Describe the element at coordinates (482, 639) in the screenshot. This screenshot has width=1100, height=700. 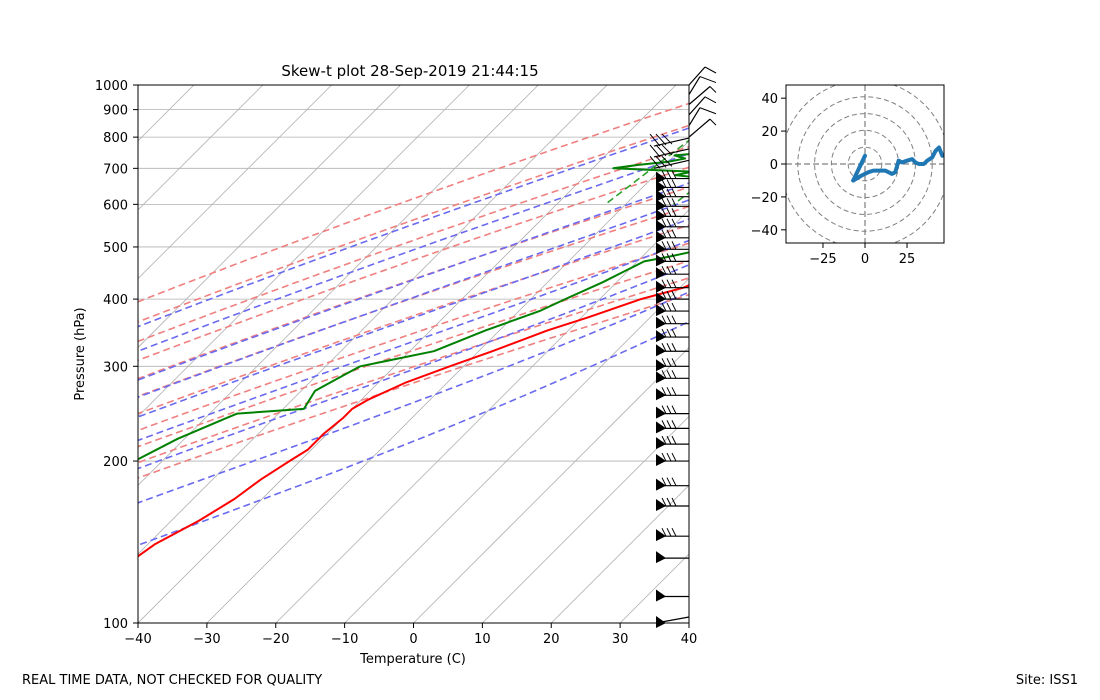
I see `x-tick-label: 10` at that location.